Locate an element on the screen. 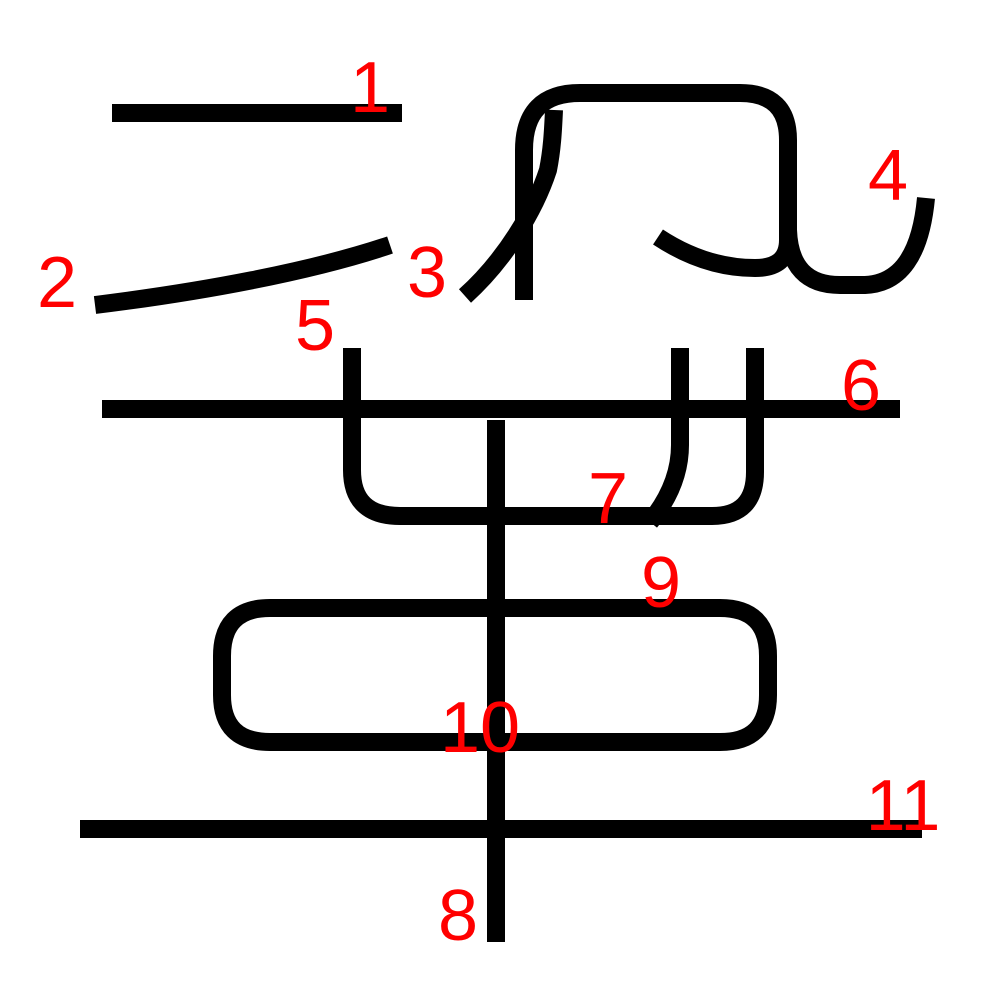  stroke-number-11: 11 is located at coordinates (903, 806).